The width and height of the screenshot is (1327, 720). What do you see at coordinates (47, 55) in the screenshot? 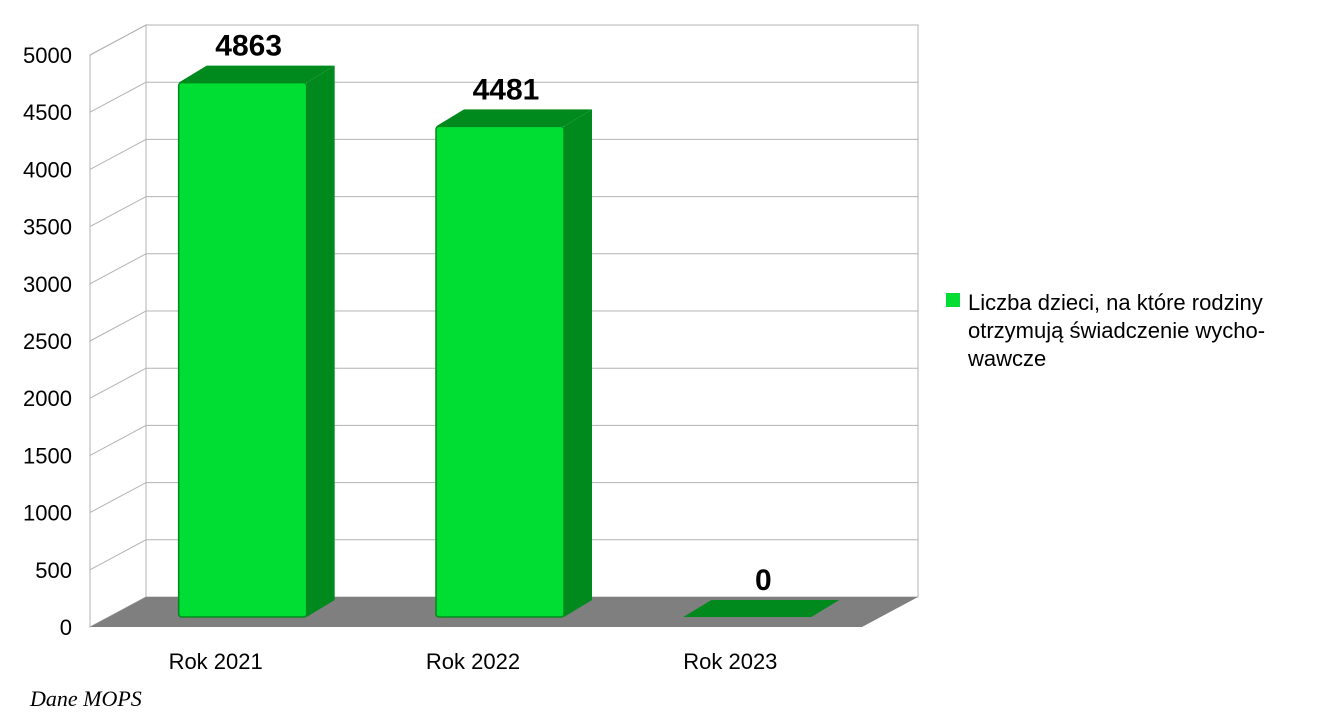
I see `y-tick-label: 5000` at bounding box center [47, 55].